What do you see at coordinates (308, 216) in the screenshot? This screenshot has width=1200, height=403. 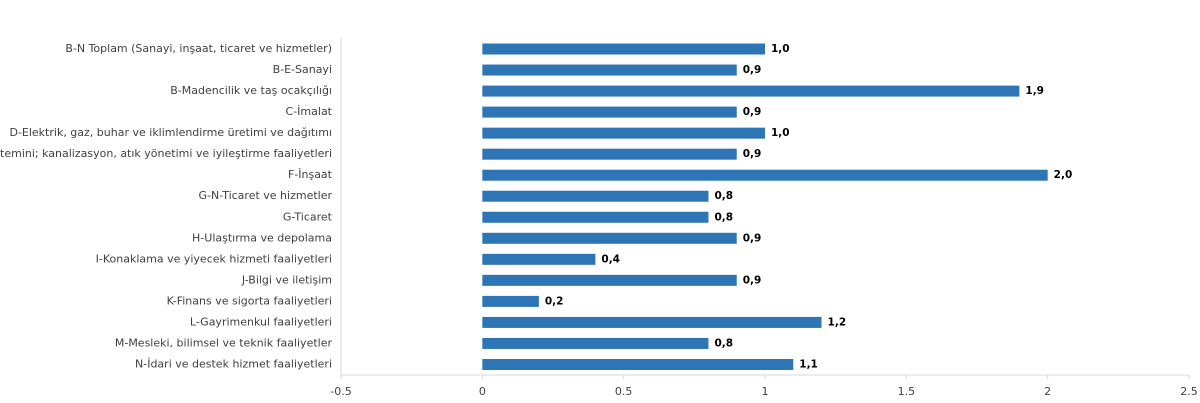 I see `y-tick-label: G-Ticaret` at bounding box center [308, 216].